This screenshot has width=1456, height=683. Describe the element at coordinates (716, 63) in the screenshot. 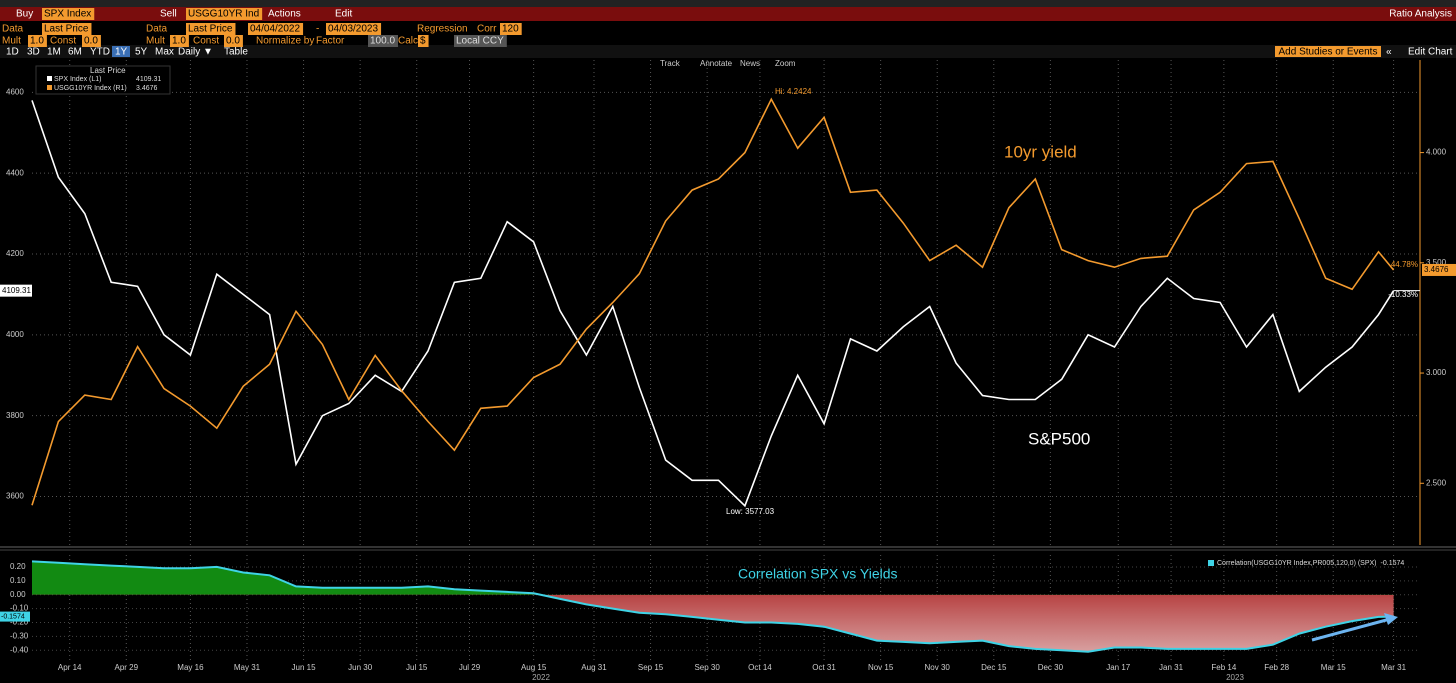

I see `chart-tool: Annotate` at that location.